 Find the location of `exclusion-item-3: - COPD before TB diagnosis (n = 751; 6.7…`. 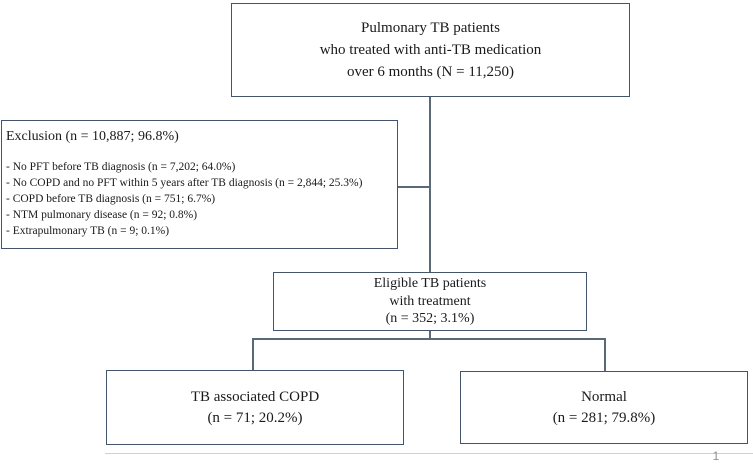

exclusion-item-3: - COPD before TB diagnosis (n = 751; 6.7… is located at coordinates (111, 199).